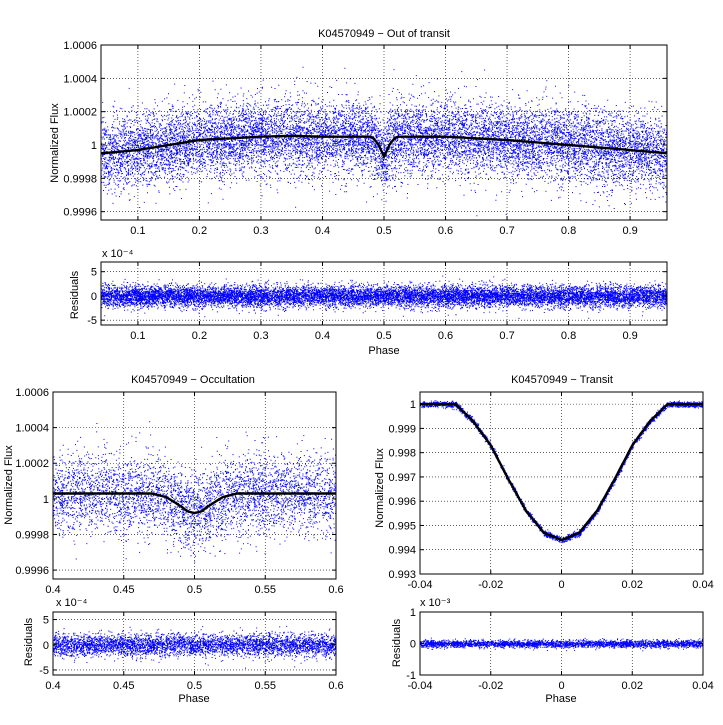 The image size is (723, 725). I want to click on ytick-label: 0.9996, so click(32, 571).